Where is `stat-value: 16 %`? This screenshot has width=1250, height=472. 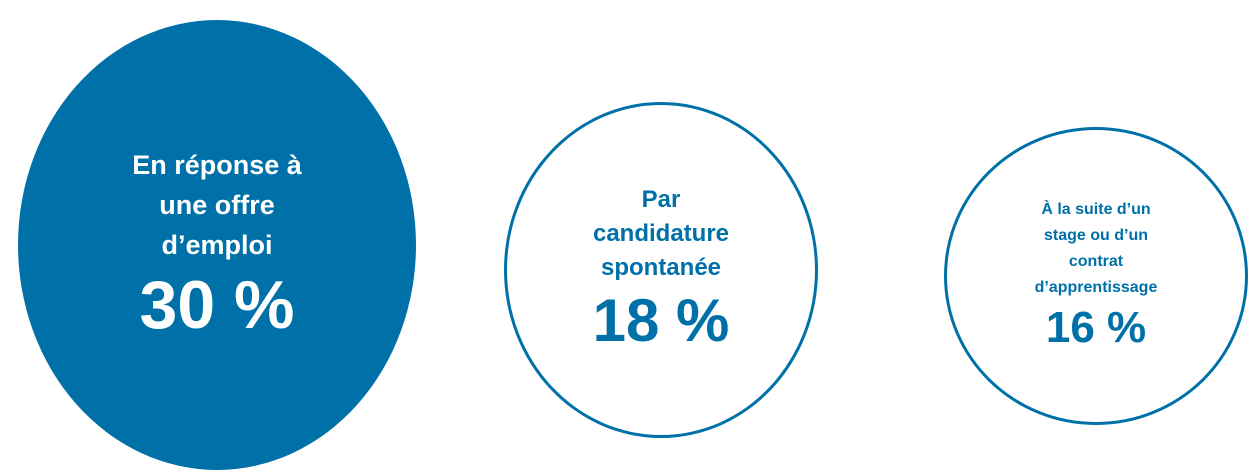
stat-value: 16 % is located at coordinates (1096, 327).